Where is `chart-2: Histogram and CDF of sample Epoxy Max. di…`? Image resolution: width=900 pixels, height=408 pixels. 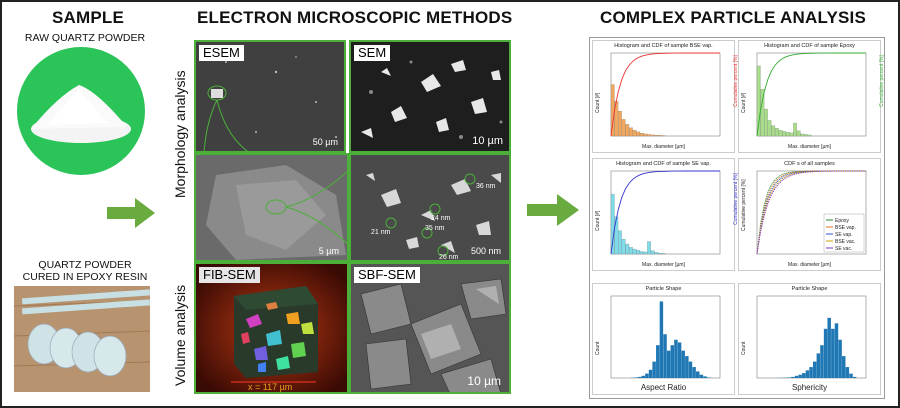 chart-2: Histogram and CDF of sample Epoxy Max. di… is located at coordinates (811, 96).